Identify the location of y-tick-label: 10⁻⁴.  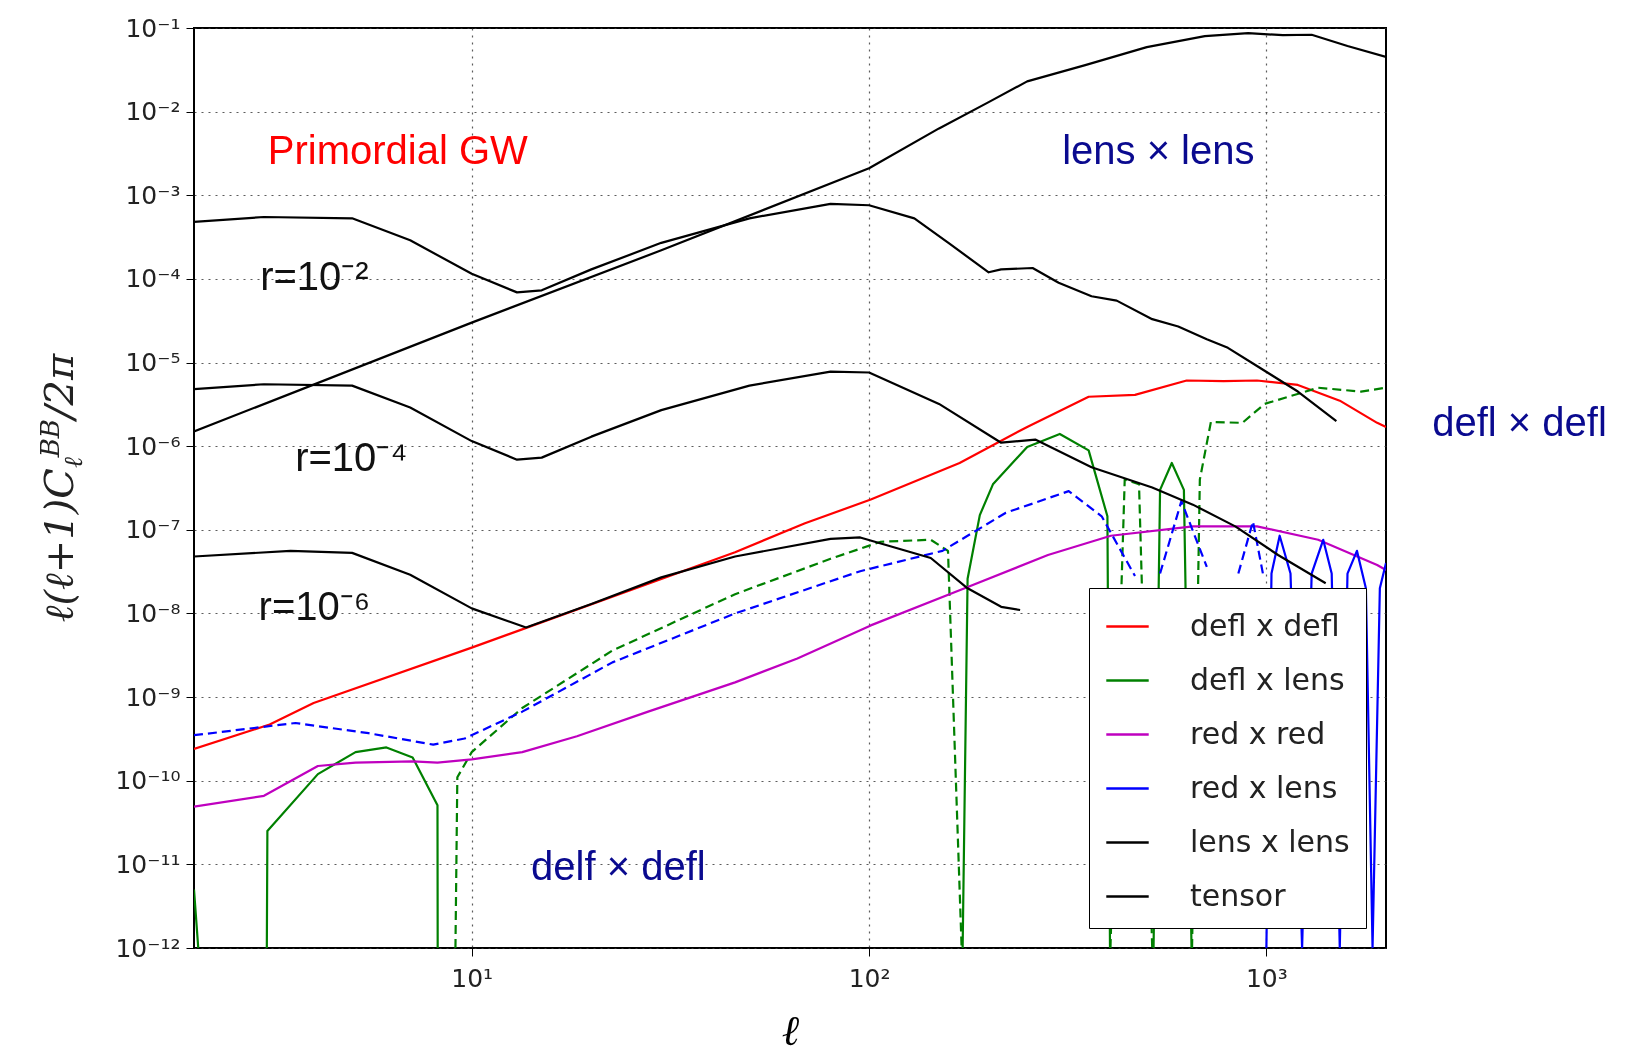
(153, 279).